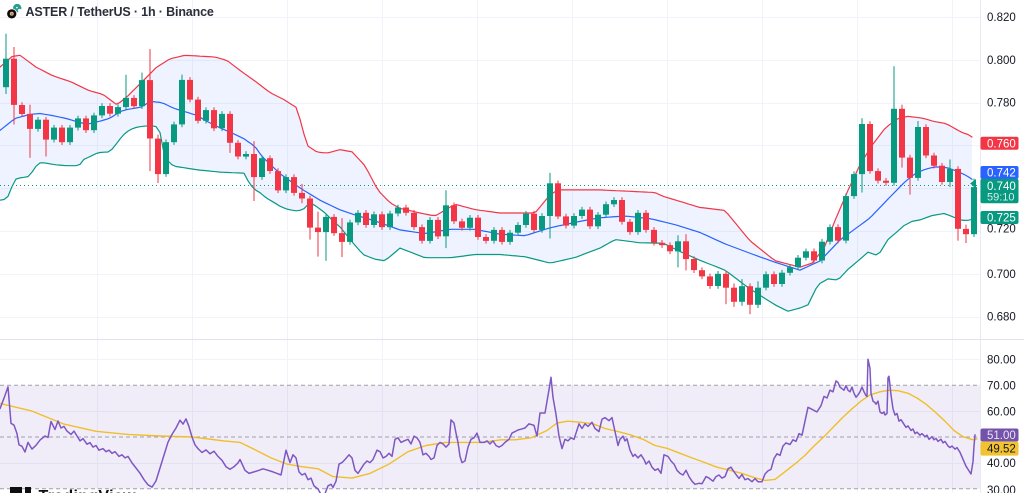 The height and width of the screenshot is (498, 1024). Describe the element at coordinates (1001, 436) in the screenshot. I see `svg-text: 51.00` at that location.